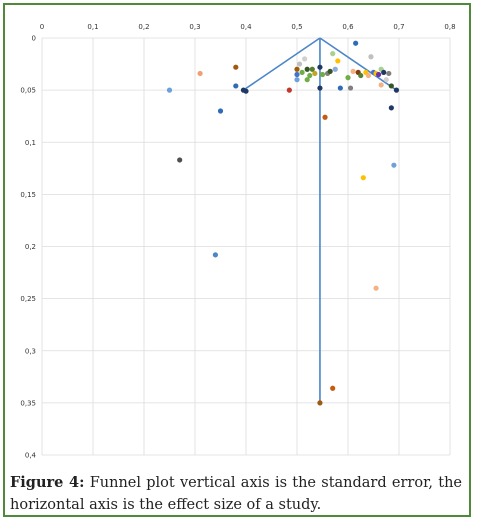 This screenshot has width=478, height=524. I want to click on x-tick-label: 0,4, so click(246, 27).